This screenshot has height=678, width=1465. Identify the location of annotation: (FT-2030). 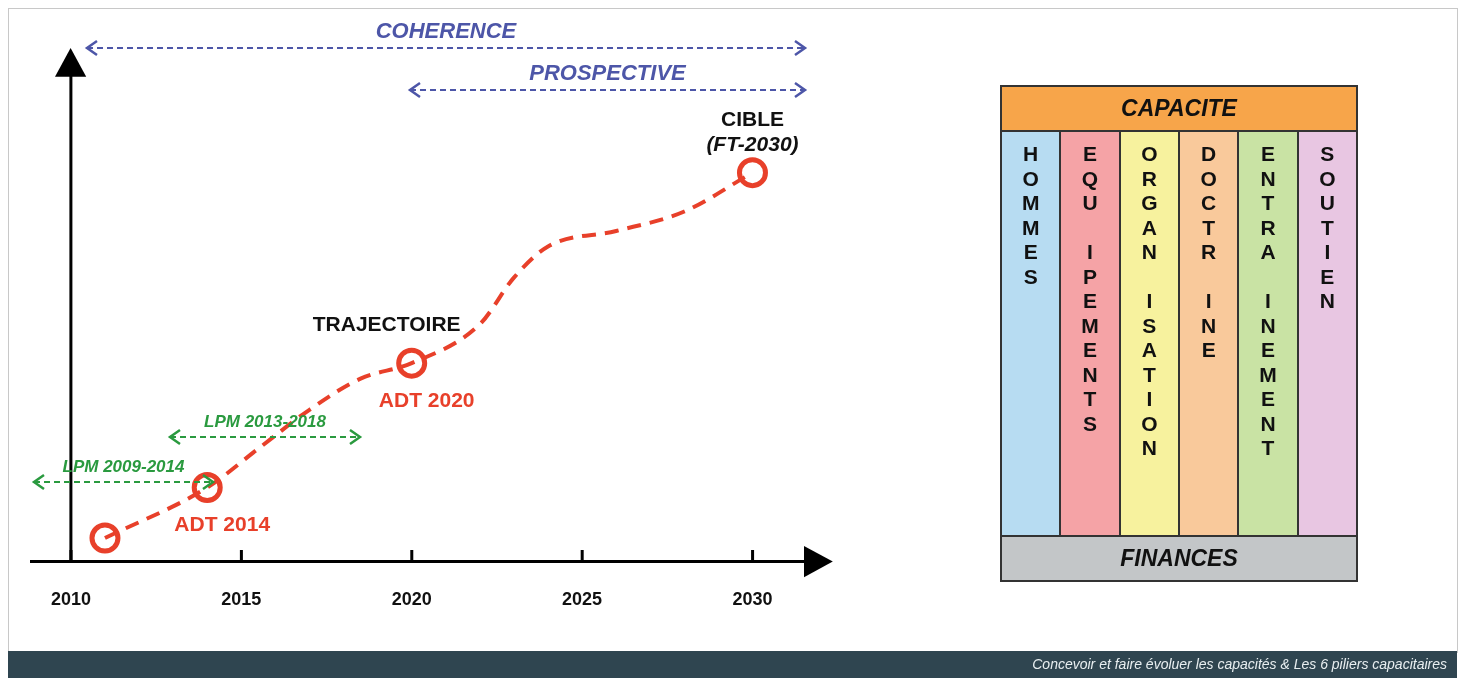
(752, 144).